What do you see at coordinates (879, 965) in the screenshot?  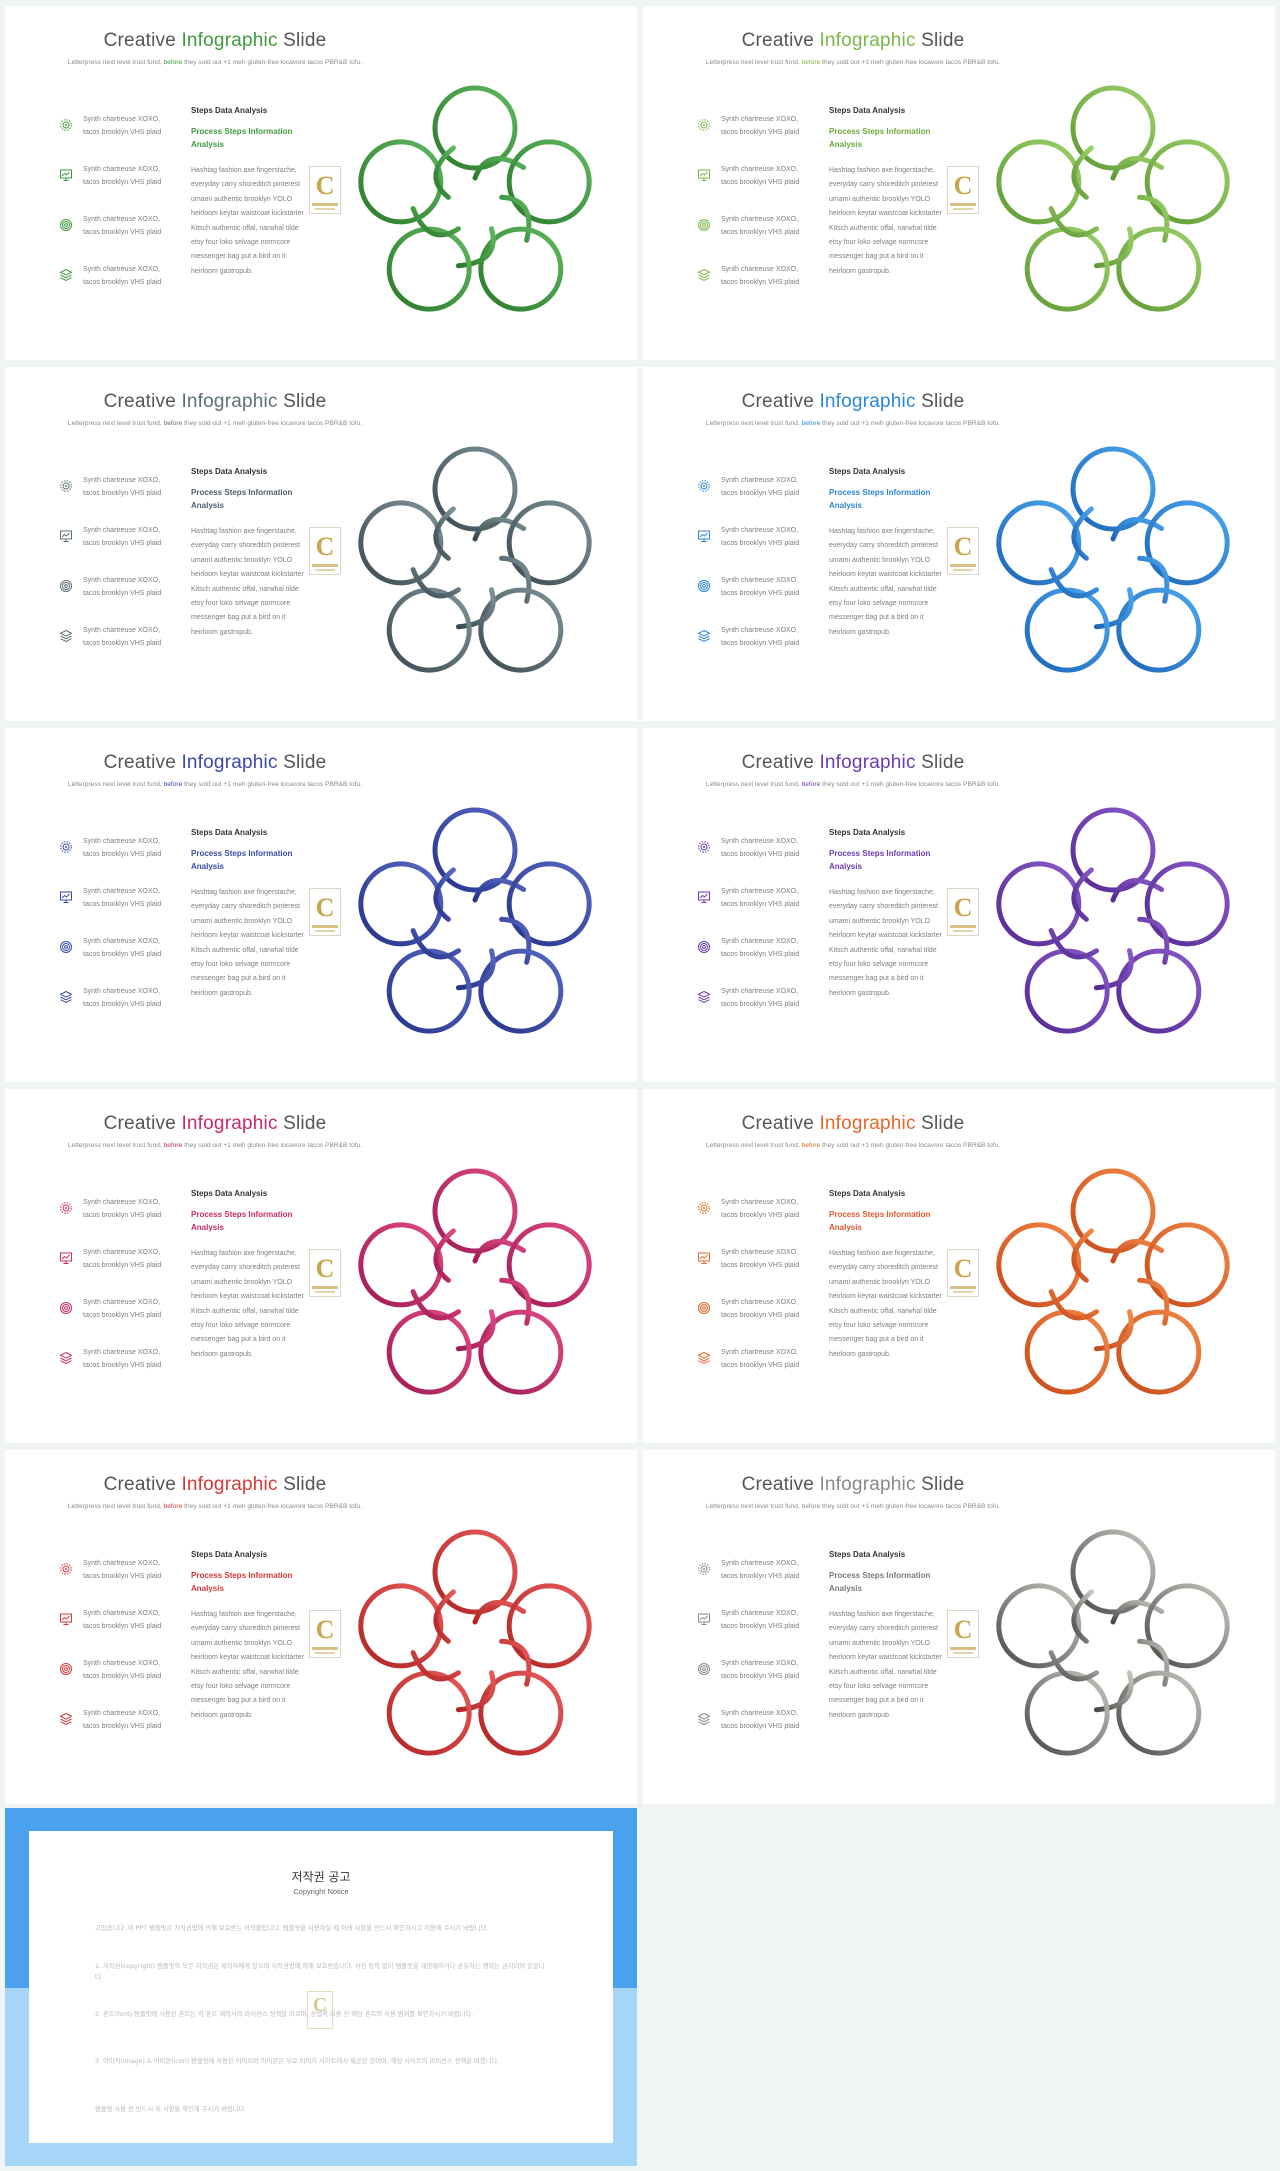 I see `body-line: etsy four loko selvage normcore` at bounding box center [879, 965].